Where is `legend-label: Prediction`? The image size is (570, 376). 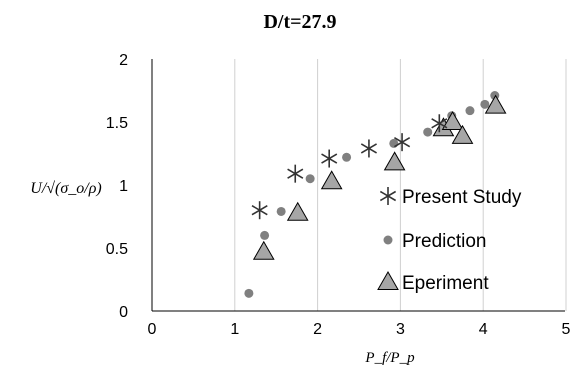 legend-label: Prediction is located at coordinates (444, 241).